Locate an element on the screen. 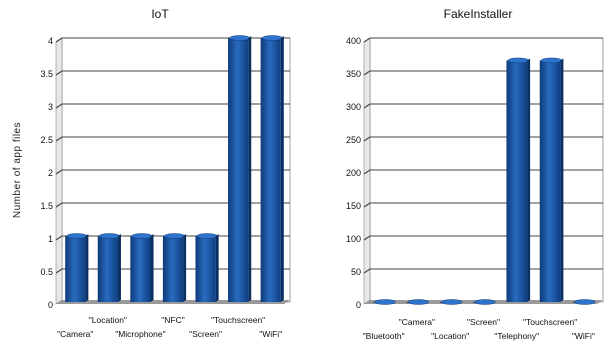  y-axis-label: Number of app files is located at coordinates (17, 170).